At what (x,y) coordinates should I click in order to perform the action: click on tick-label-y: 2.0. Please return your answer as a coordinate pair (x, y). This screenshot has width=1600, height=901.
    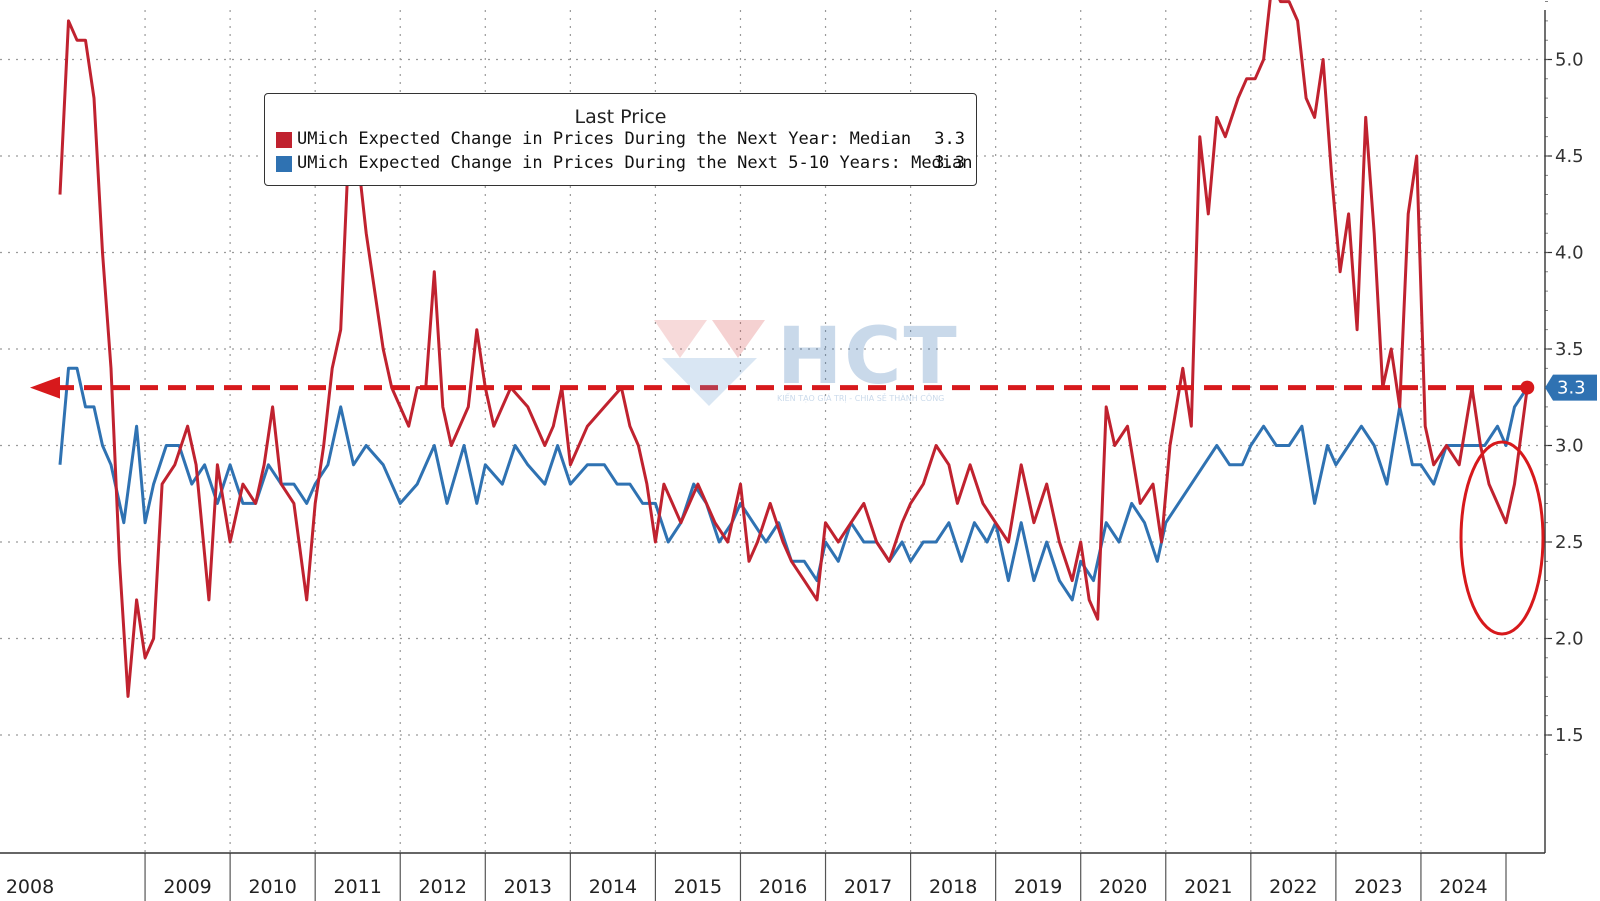
    Looking at the image, I should click on (1569, 639).